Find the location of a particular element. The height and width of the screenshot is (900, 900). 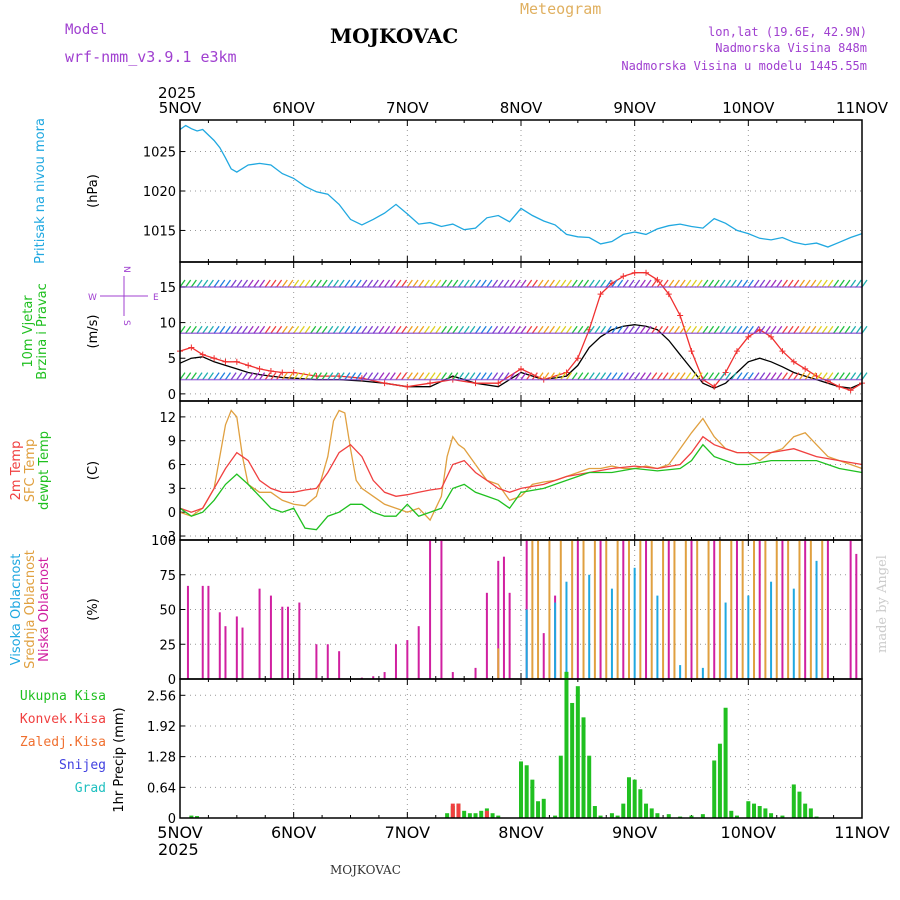

legend-entry: Konvek.Kisa is located at coordinates (63, 719).